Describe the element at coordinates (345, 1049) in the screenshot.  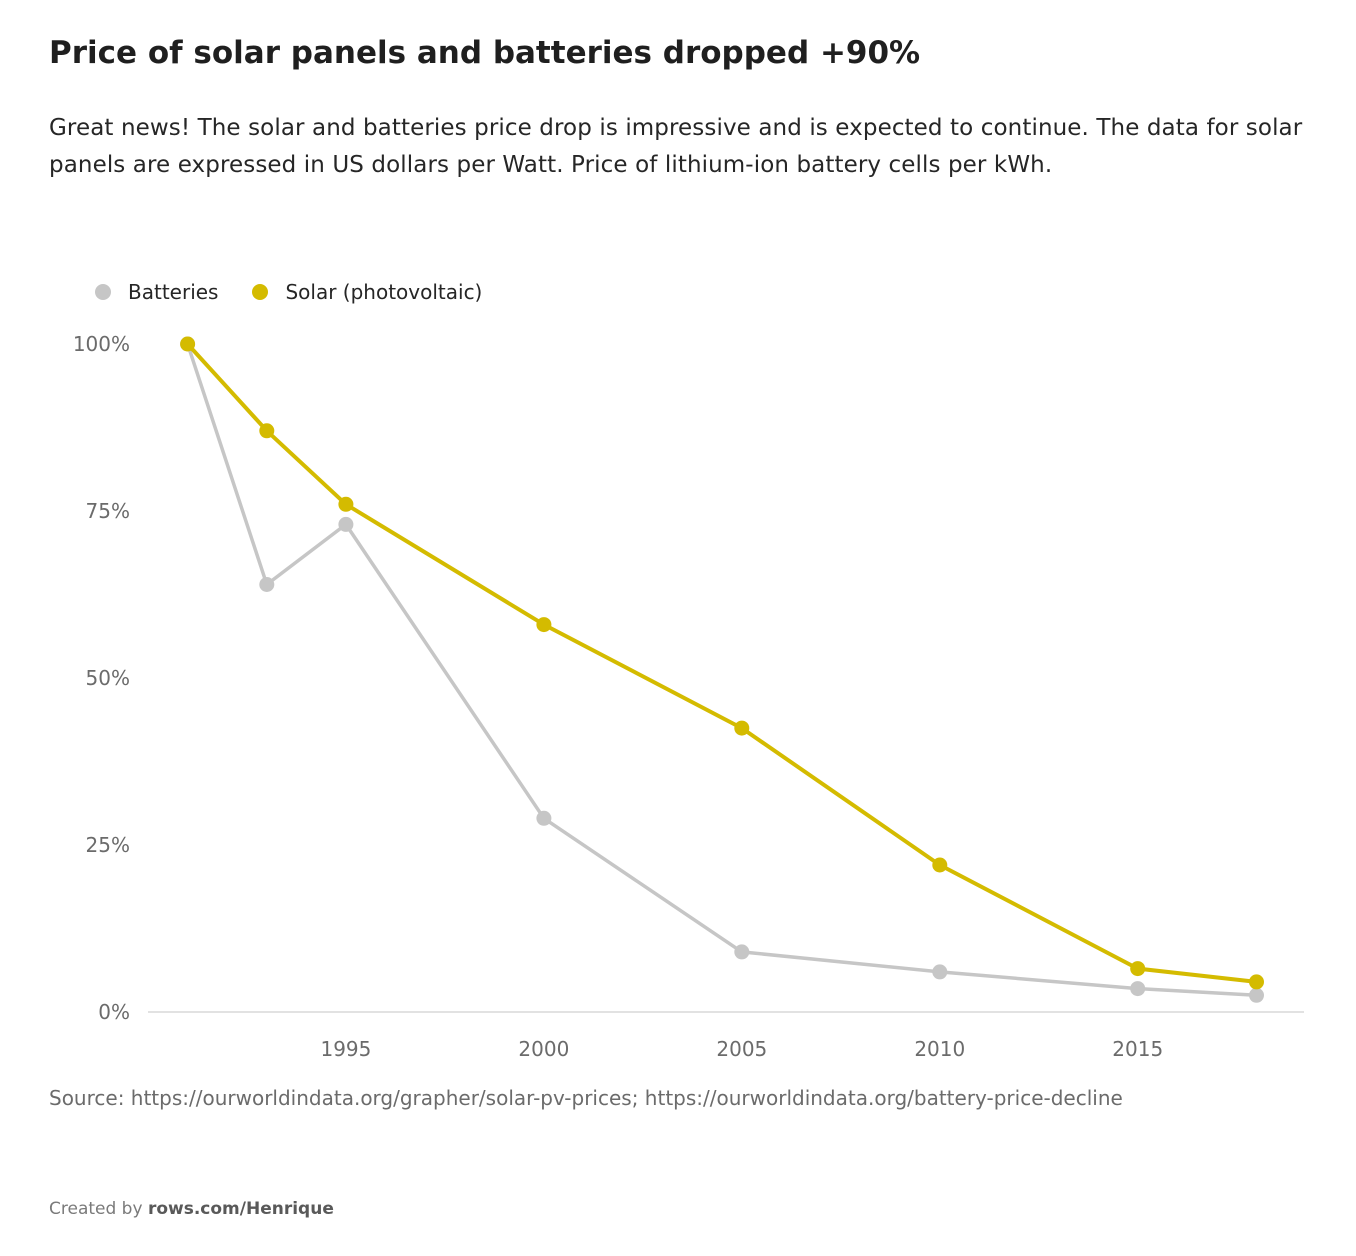
I see `x-tick-label: 1995` at that location.